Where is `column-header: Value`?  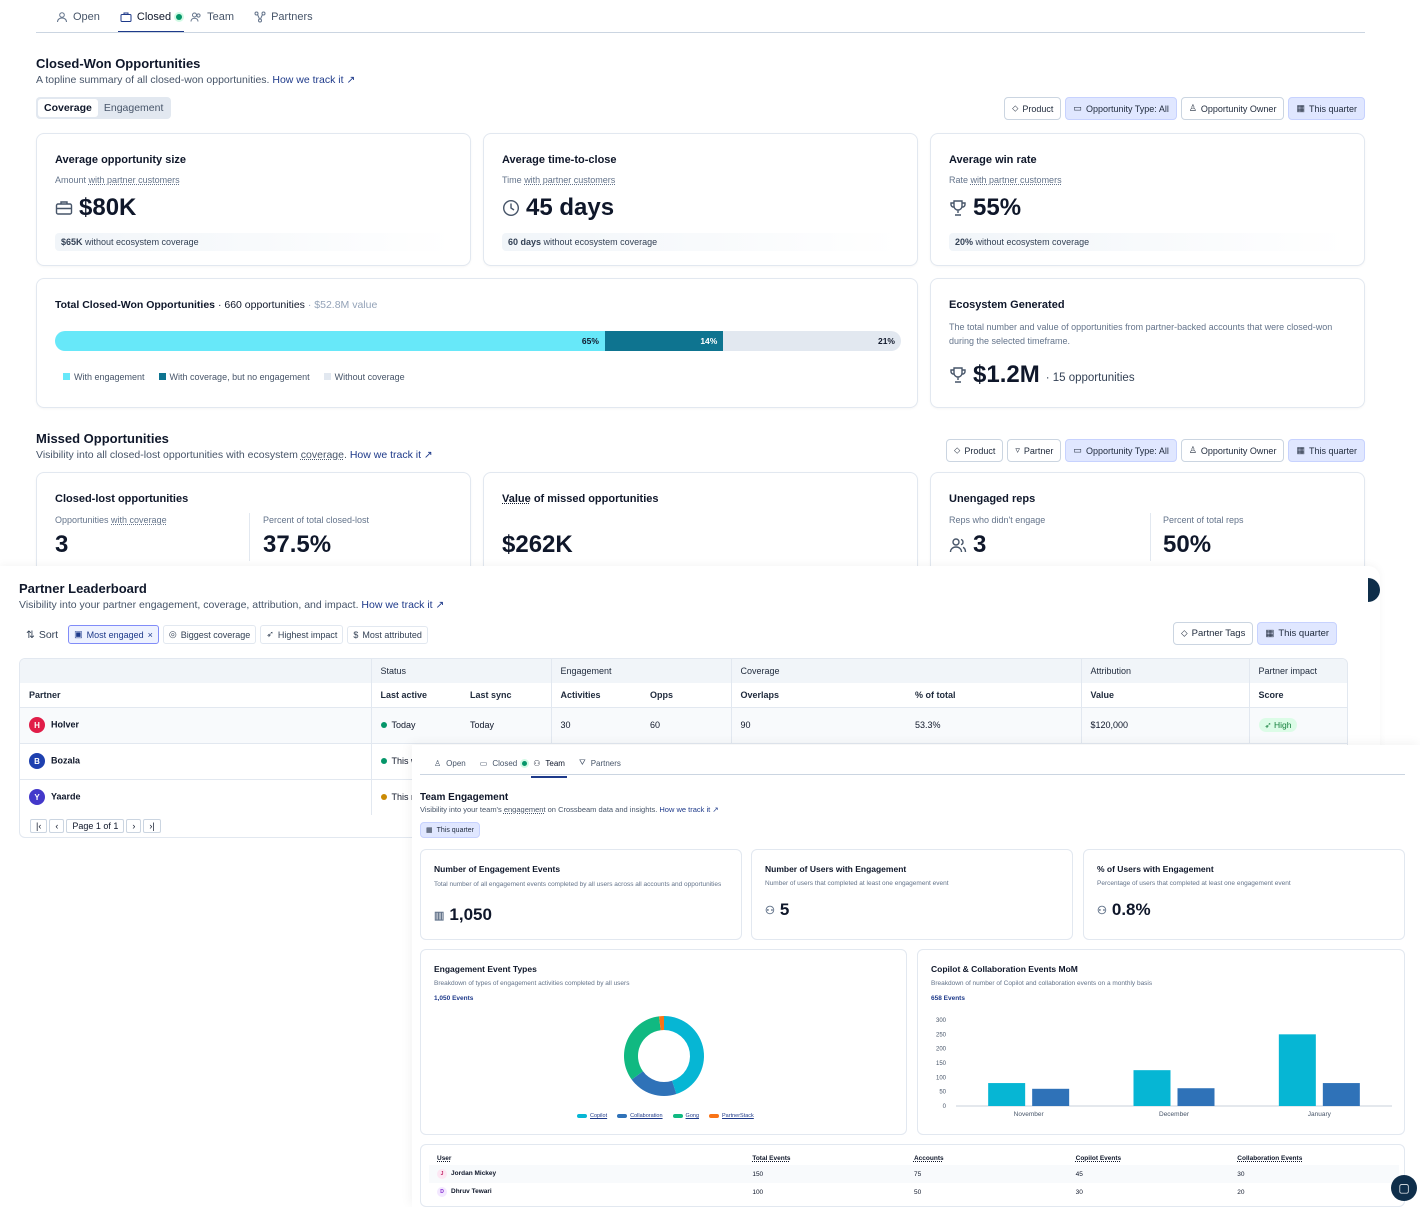 column-header: Value is located at coordinates (1164, 695).